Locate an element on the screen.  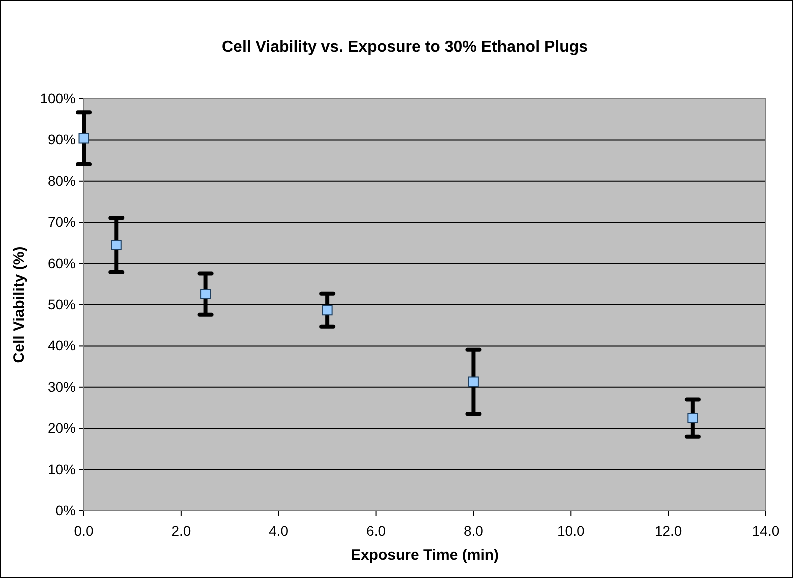
y-tick-label: 50% is located at coordinates (62, 304).